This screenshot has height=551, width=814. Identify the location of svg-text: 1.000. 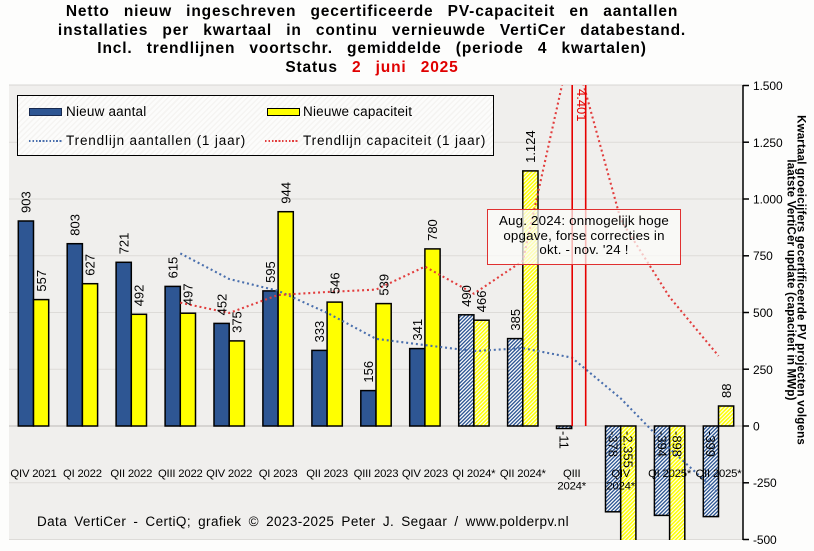
(768, 200).